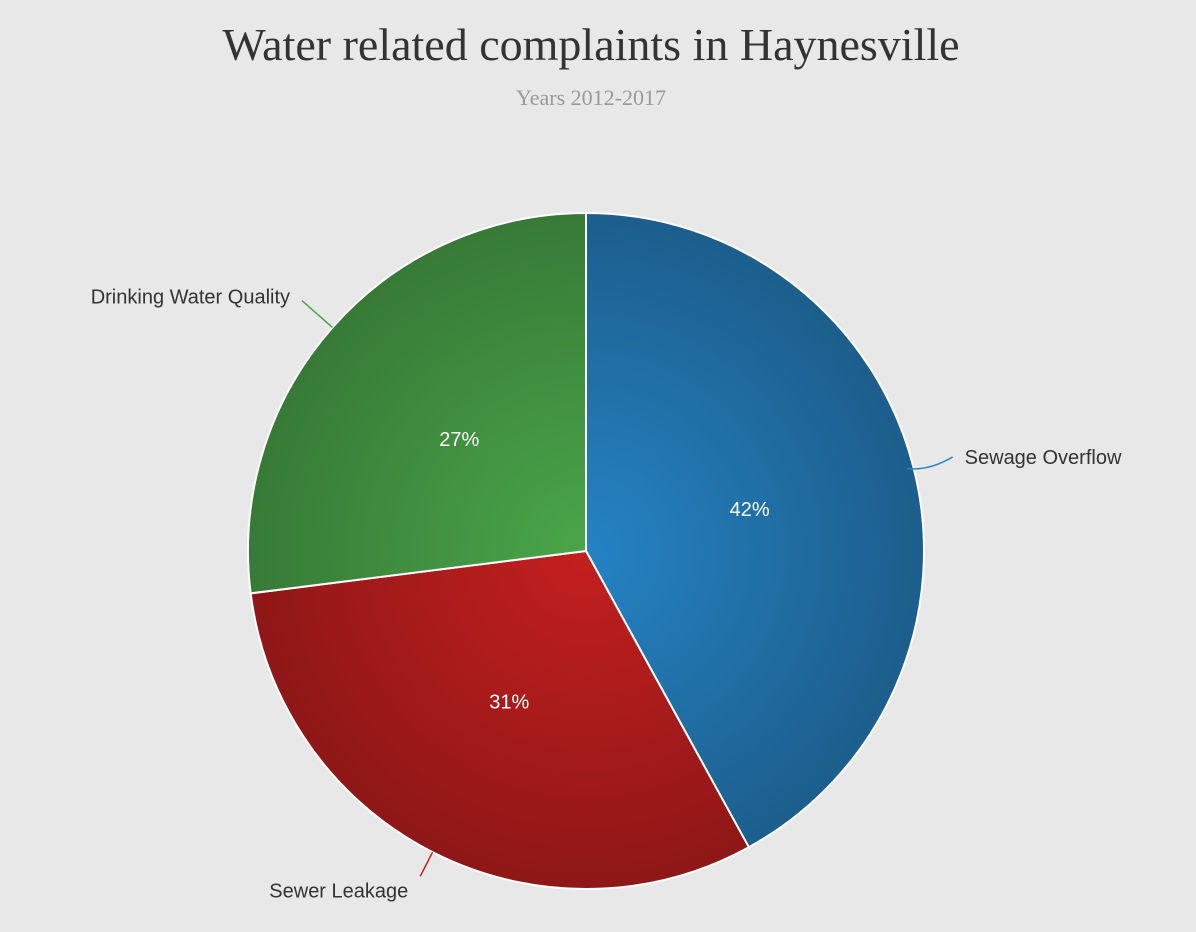  I want to click on slice-value-label: 31%, so click(509, 703).